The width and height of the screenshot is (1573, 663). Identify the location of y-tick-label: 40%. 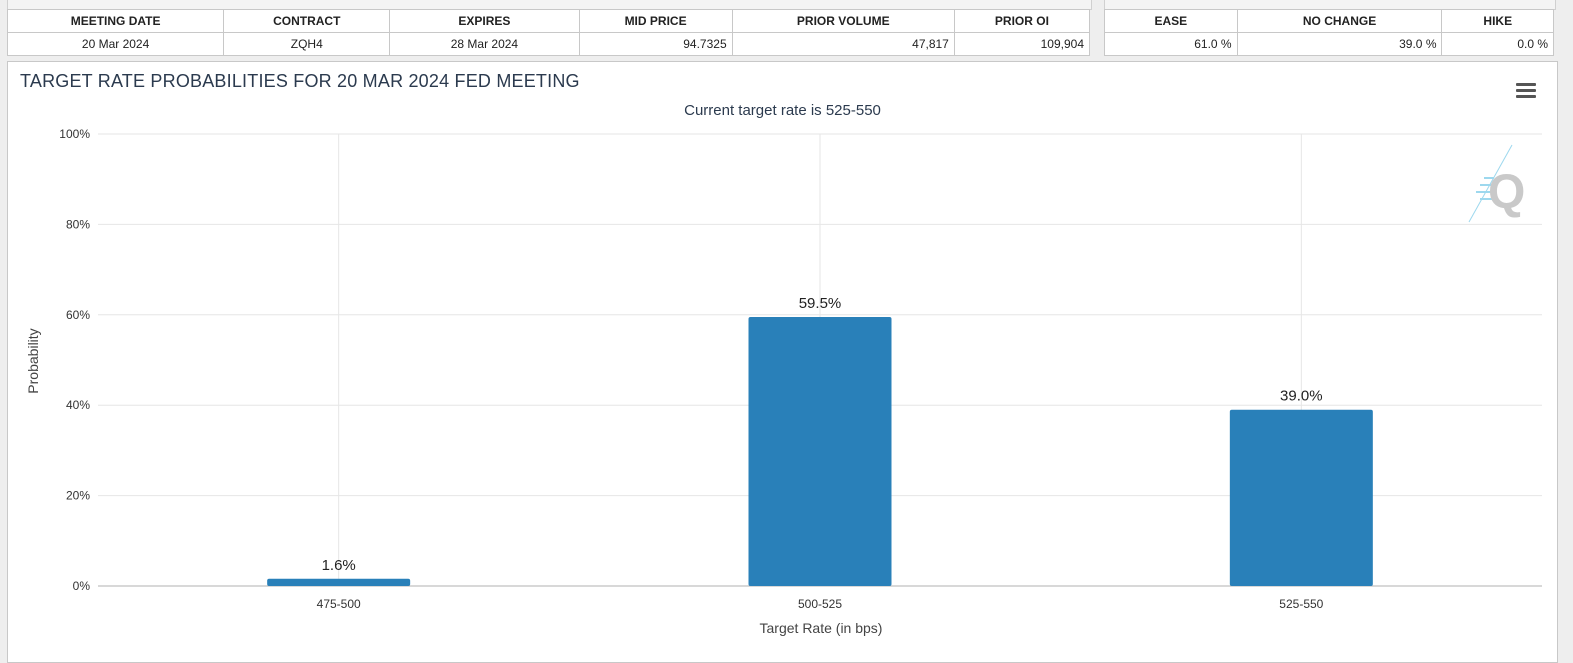
(78, 405).